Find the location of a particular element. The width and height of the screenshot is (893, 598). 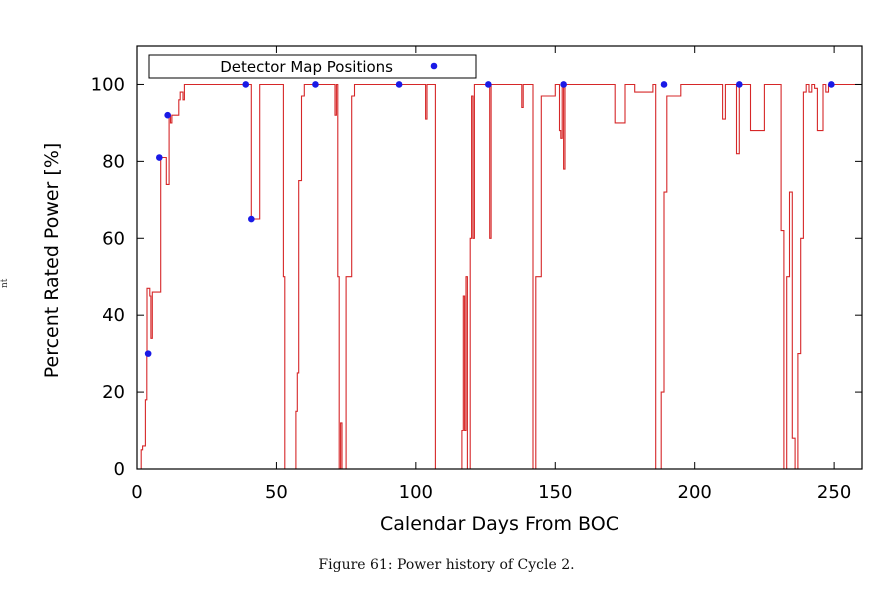

y-tick-label: 40 is located at coordinates (113, 315).